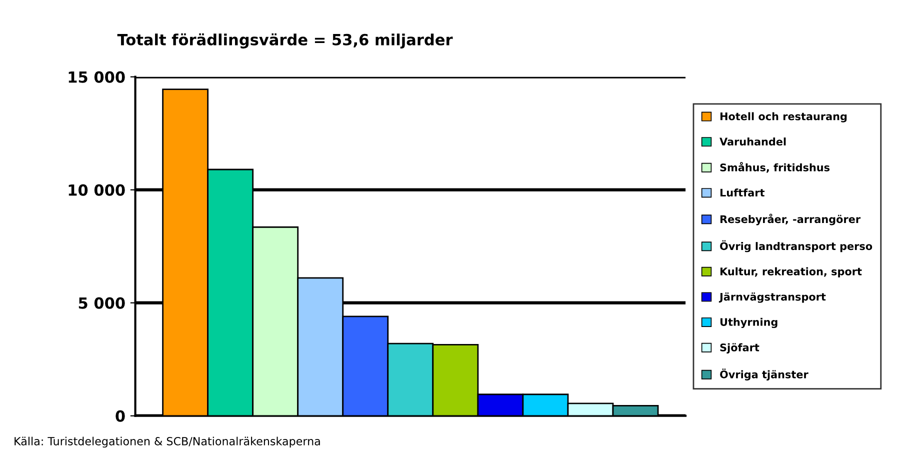 The image size is (902, 452). What do you see at coordinates (167, 442) in the screenshot?
I see `text: Källa: Turistdelegationen & SCB/Nationalräkenskaperna` at bounding box center [167, 442].